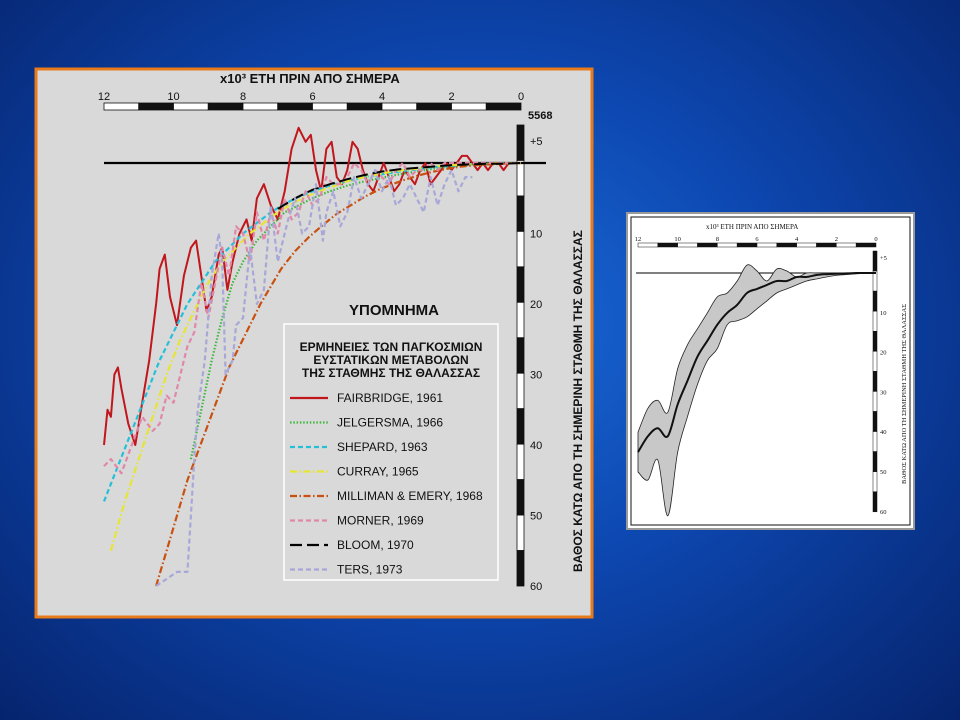 The height and width of the screenshot is (720, 960). I want to click on right-y-tick-label: +5, so click(883, 258).